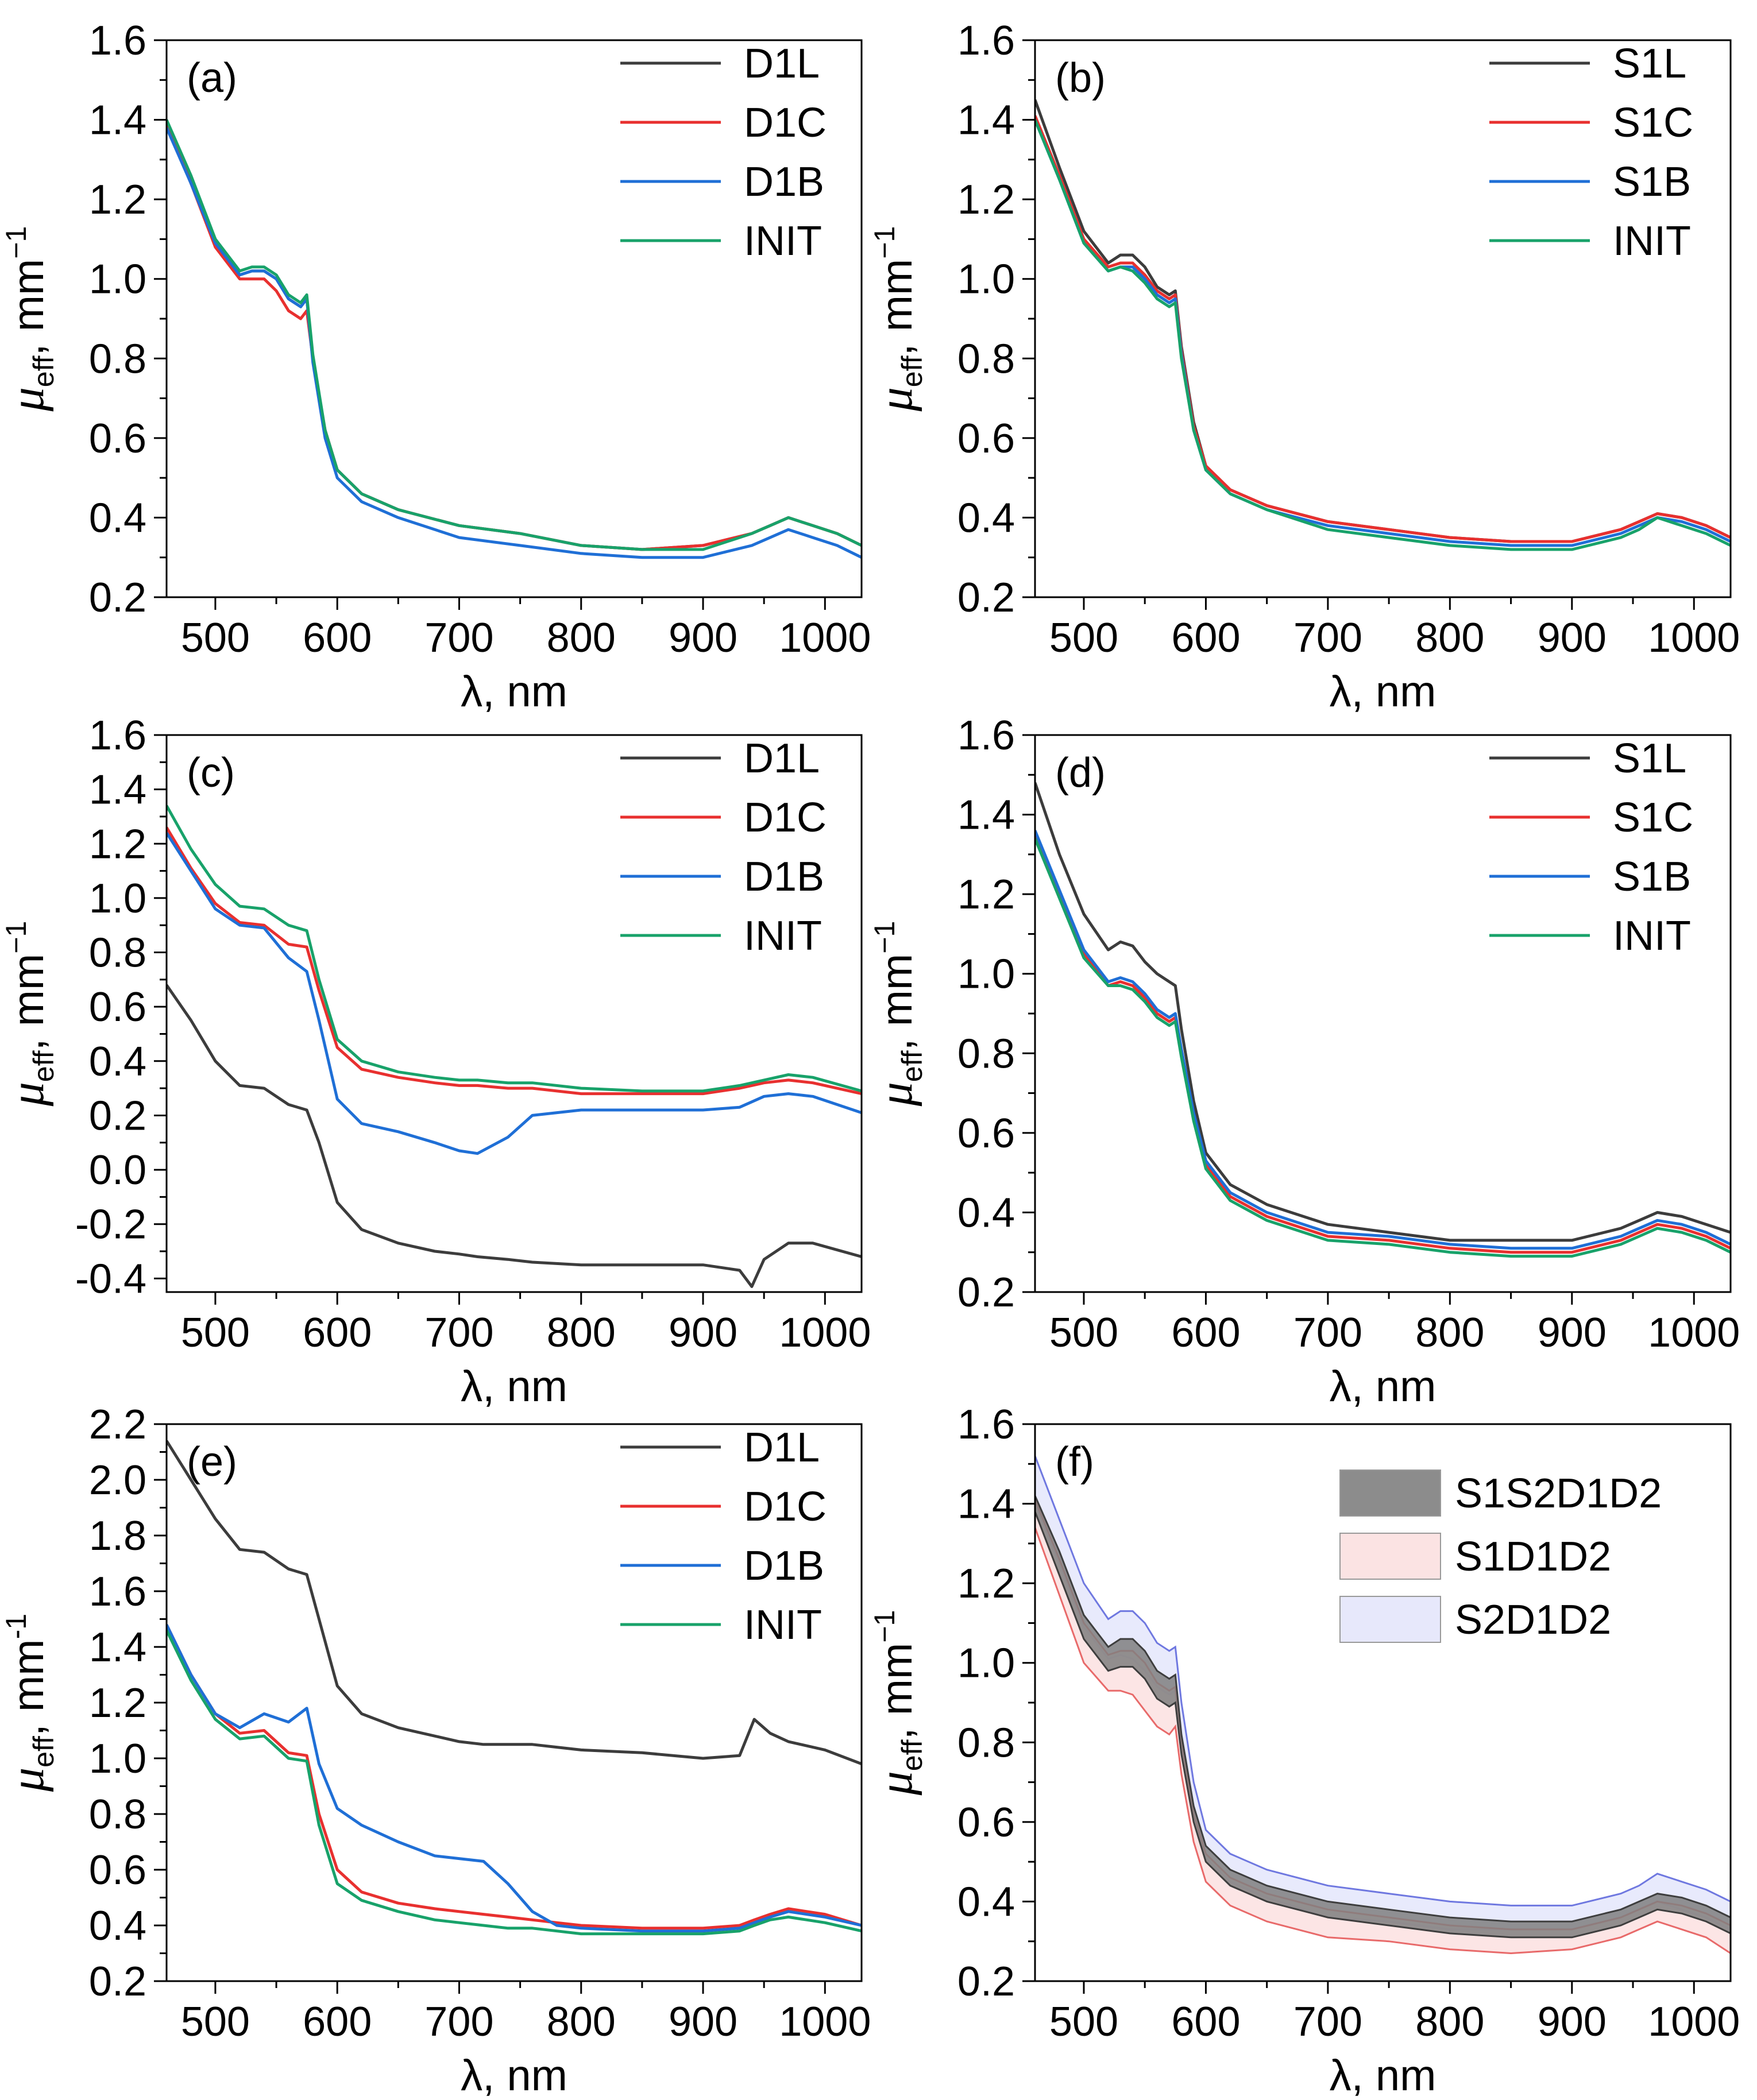 The image size is (1757, 2100). What do you see at coordinates (1383, 1741) in the screenshot?
I see `band-lower-line-s1d1d2` at bounding box center [1383, 1741].